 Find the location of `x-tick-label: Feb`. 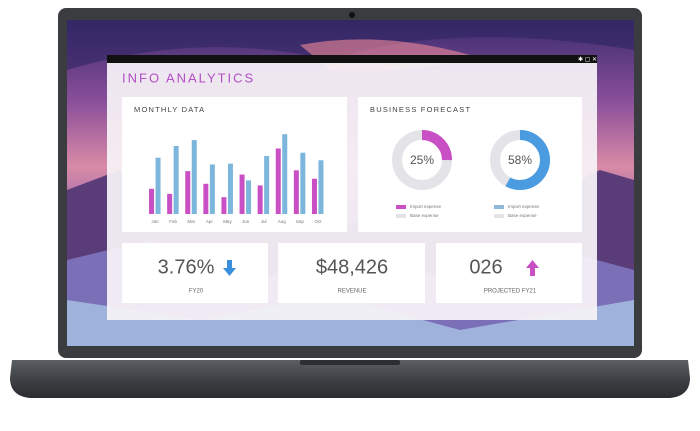

x-tick-label: Feb is located at coordinates (173, 221).